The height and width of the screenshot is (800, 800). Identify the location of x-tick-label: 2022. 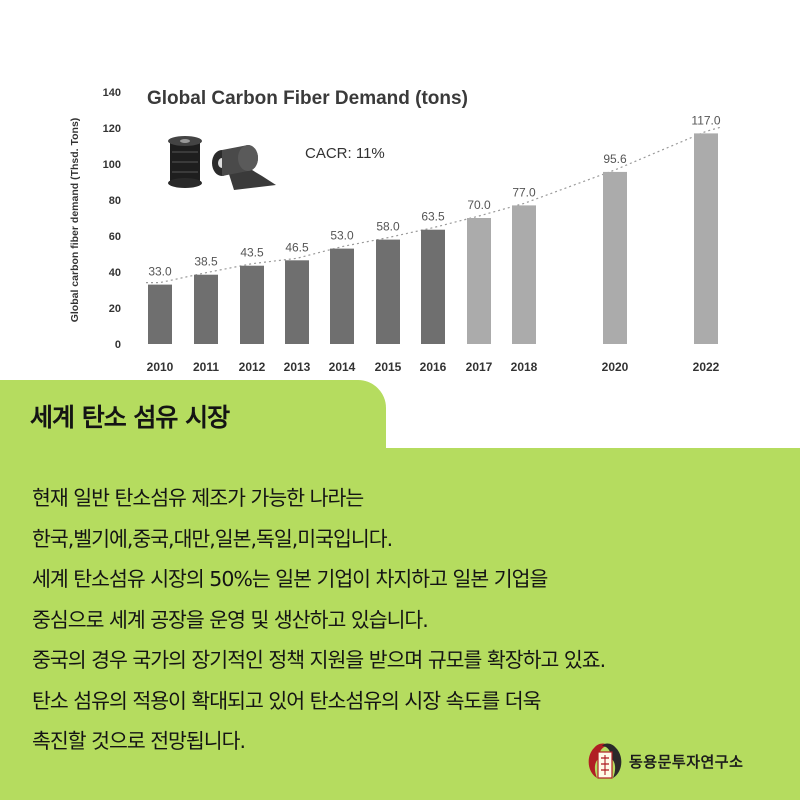
(706, 367).